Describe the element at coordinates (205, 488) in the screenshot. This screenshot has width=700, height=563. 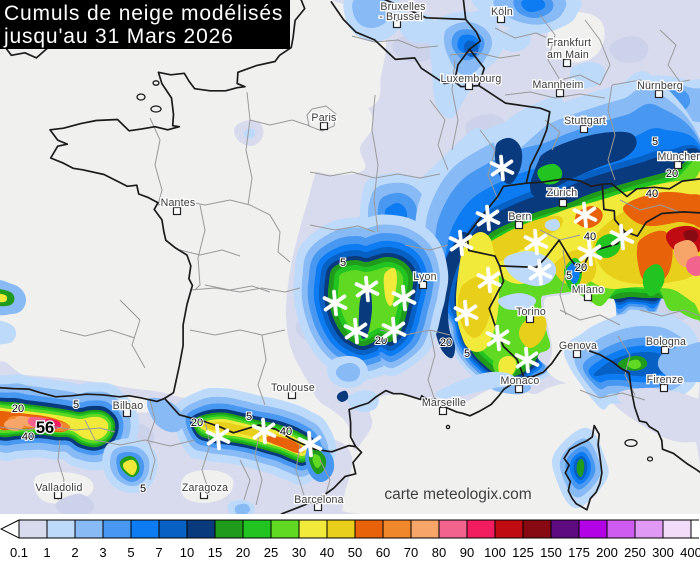
I see `svg-text: Zaragoza` at that location.